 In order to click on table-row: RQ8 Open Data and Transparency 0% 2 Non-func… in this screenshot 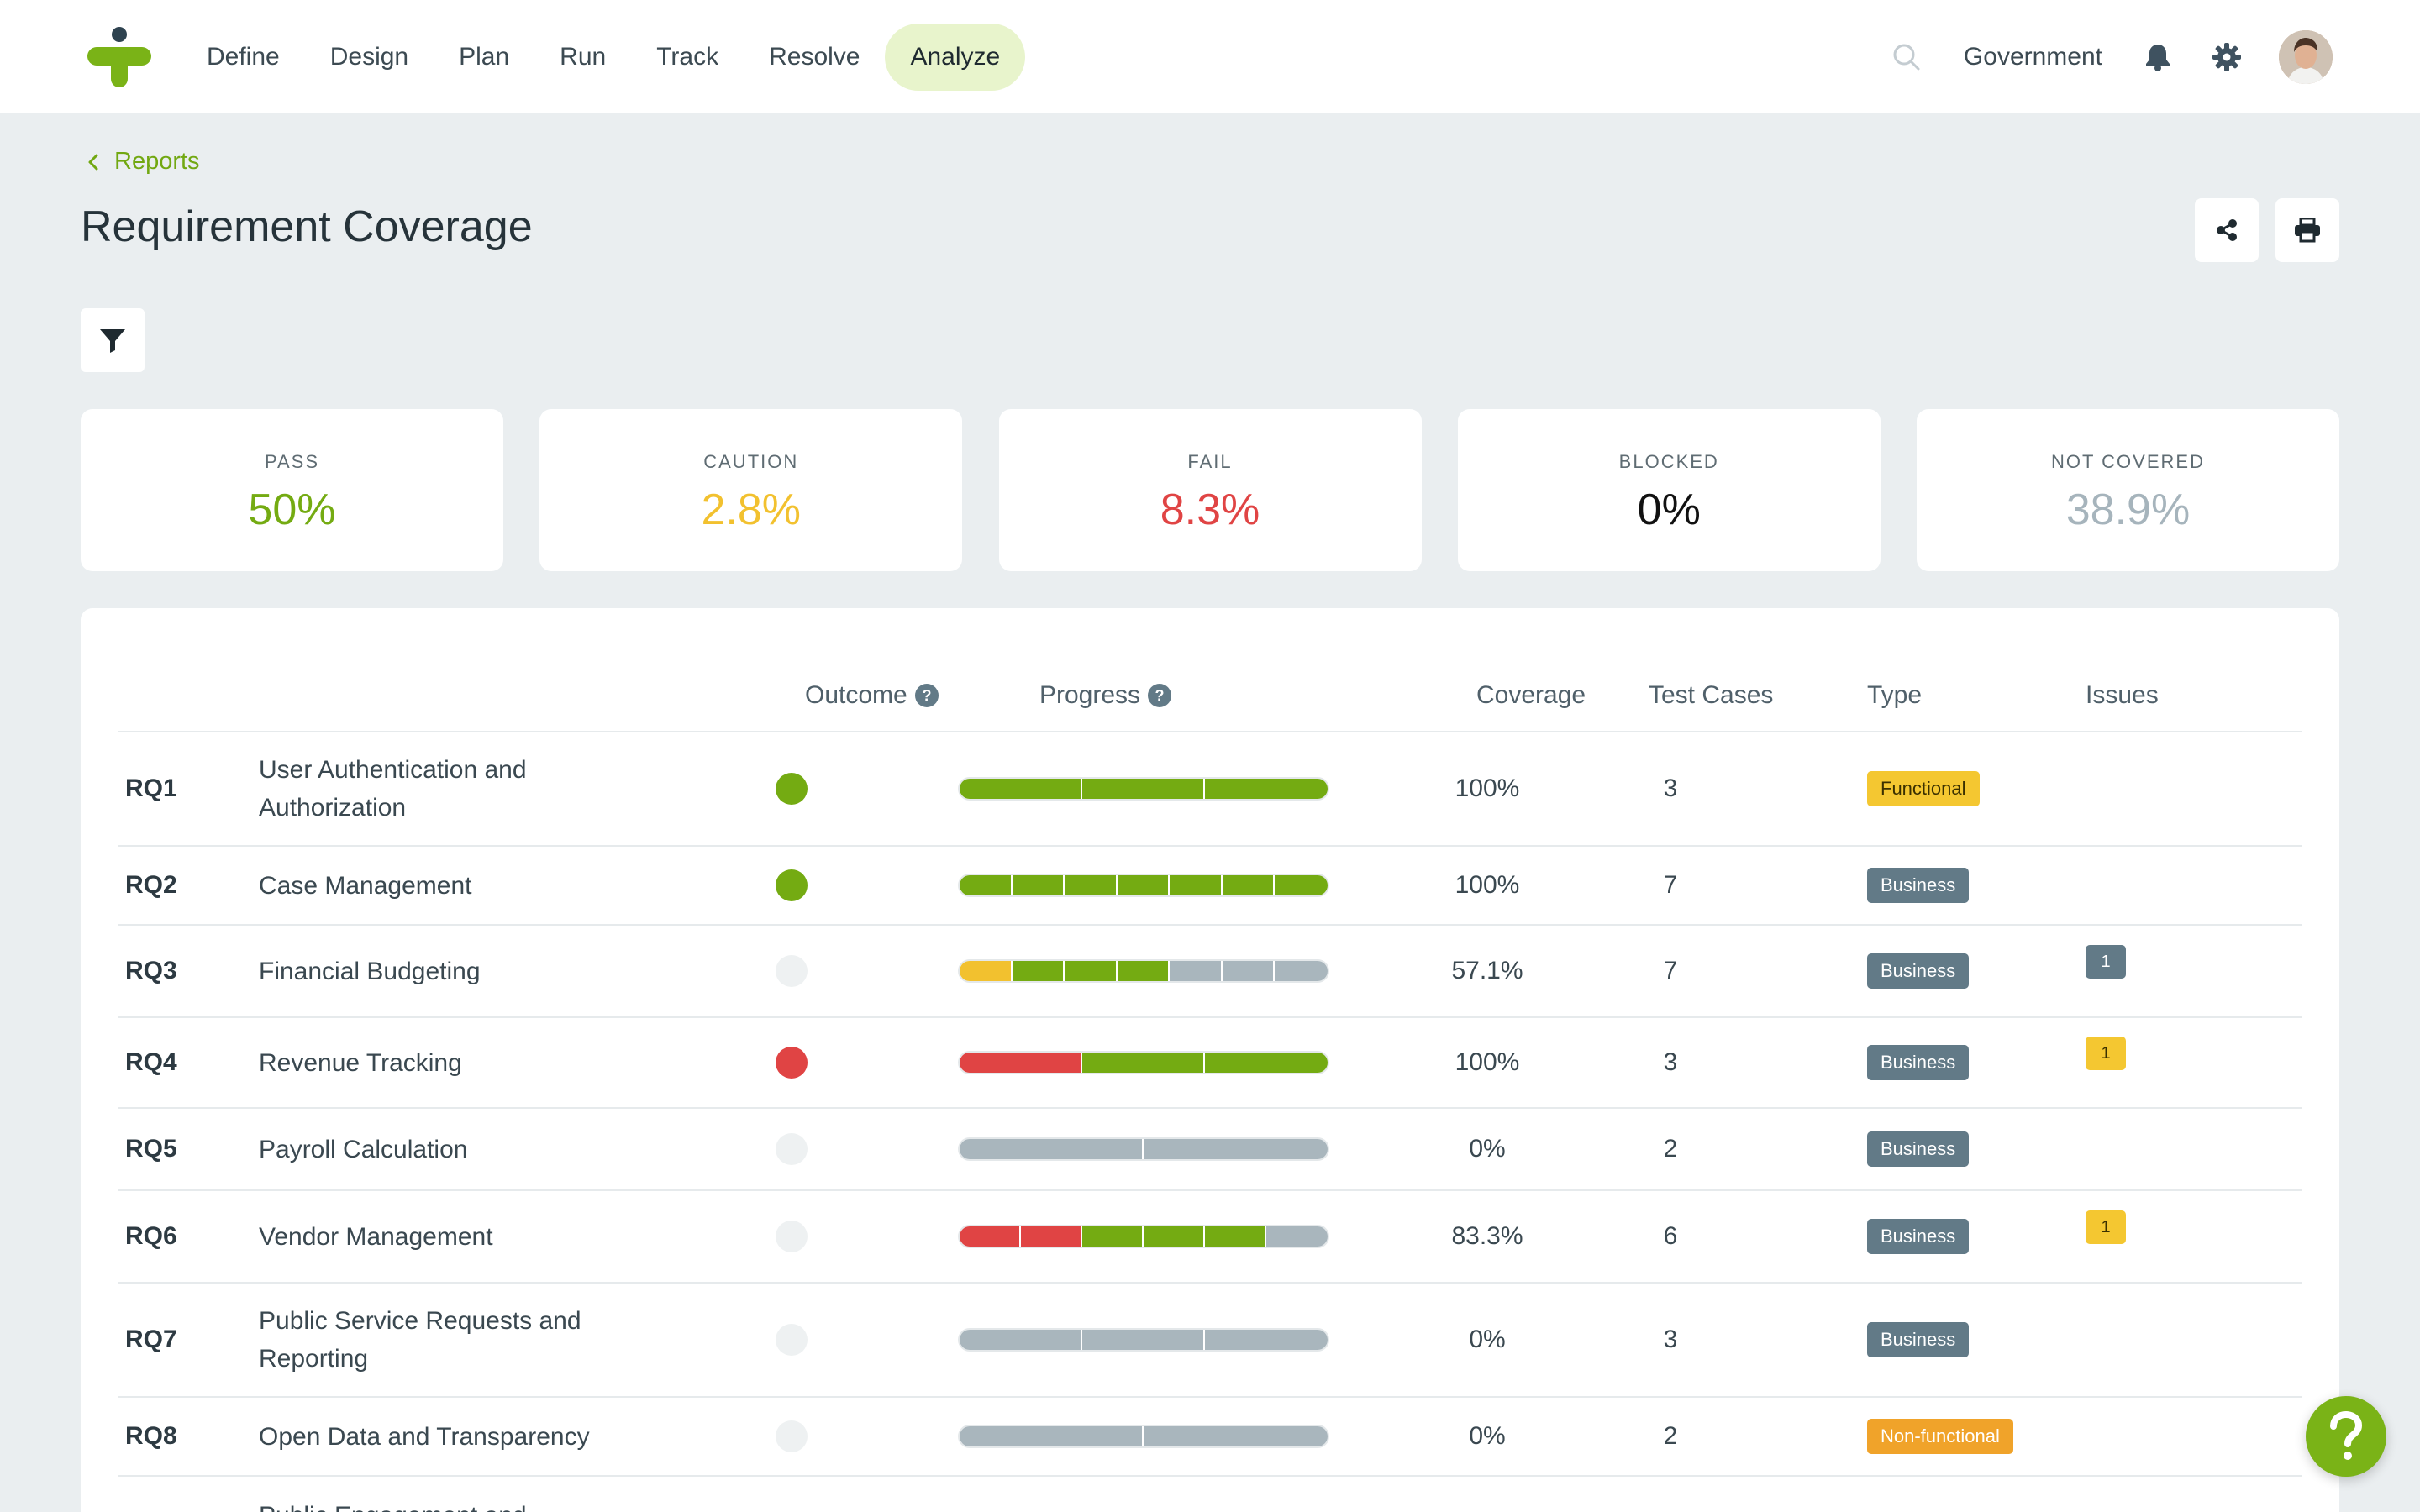, I will do `click(1210, 1437)`.